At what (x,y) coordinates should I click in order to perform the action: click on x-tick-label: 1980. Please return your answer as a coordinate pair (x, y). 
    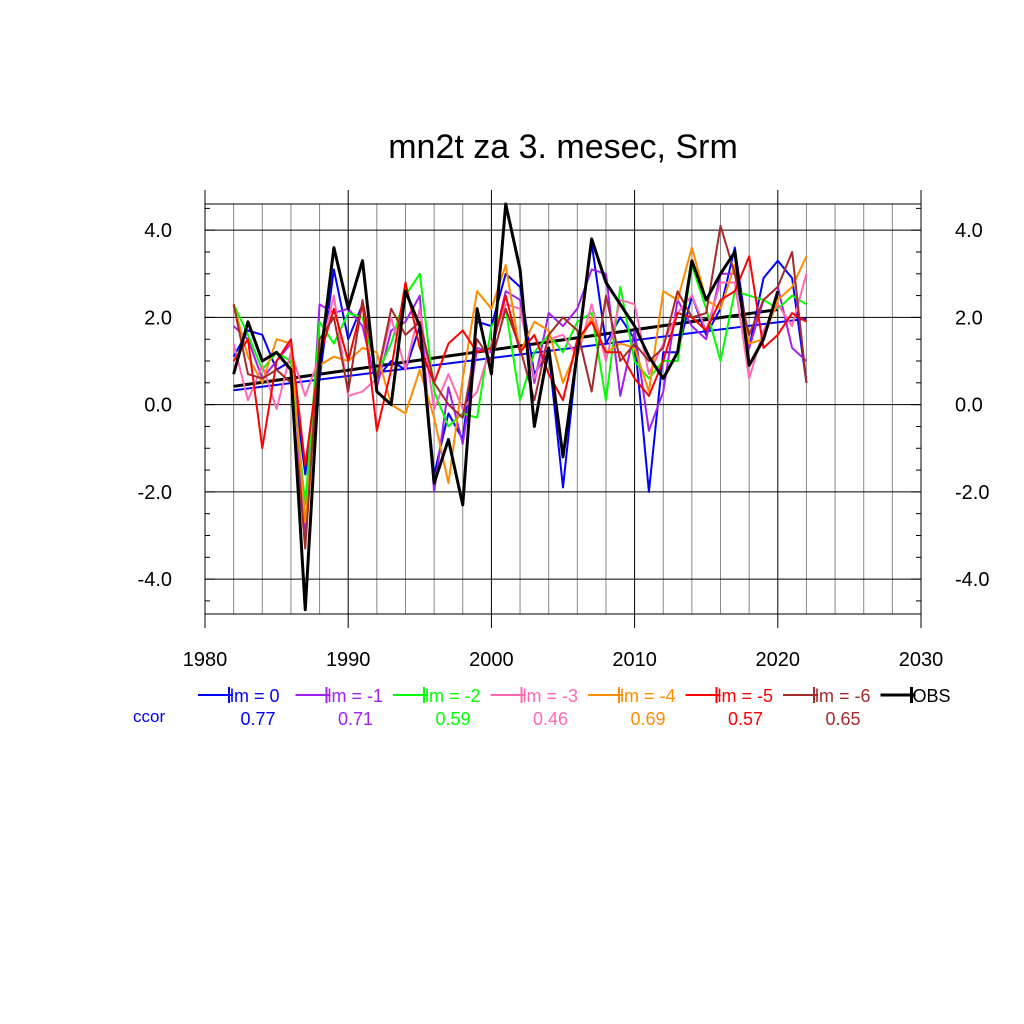
    Looking at the image, I should click on (205, 660).